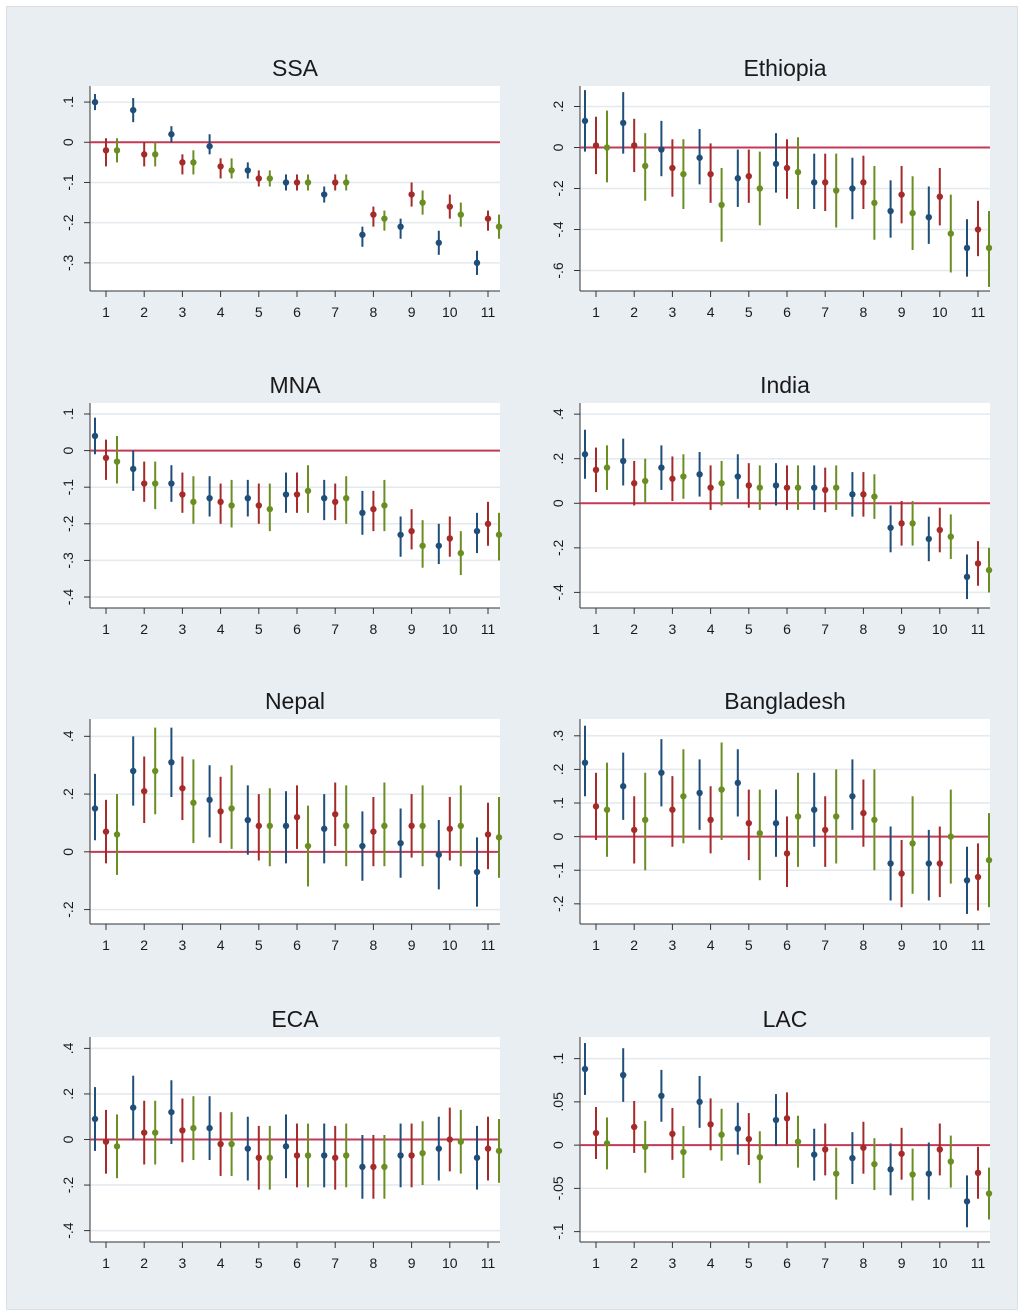 The height and width of the screenshot is (1314, 1023). What do you see at coordinates (784, 68) in the screenshot?
I see `panel-title: Ethiopia` at bounding box center [784, 68].